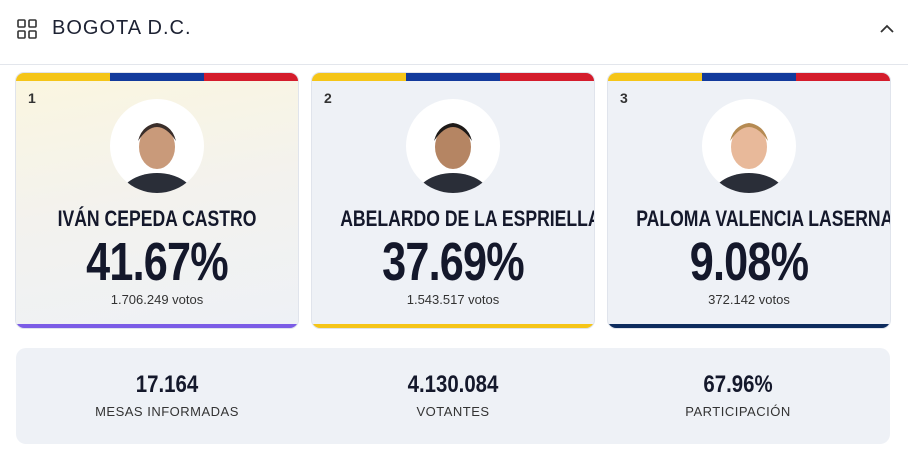 This screenshot has width=908, height=455. I want to click on rank: 3, so click(624, 98).